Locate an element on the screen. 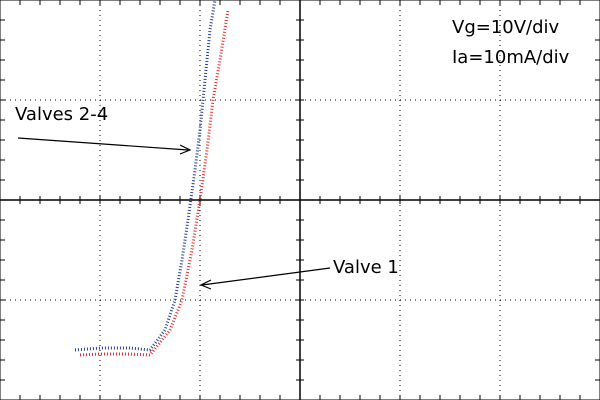 This screenshot has height=400, width=600. annotation: Ia=10mA/div is located at coordinates (511, 57).